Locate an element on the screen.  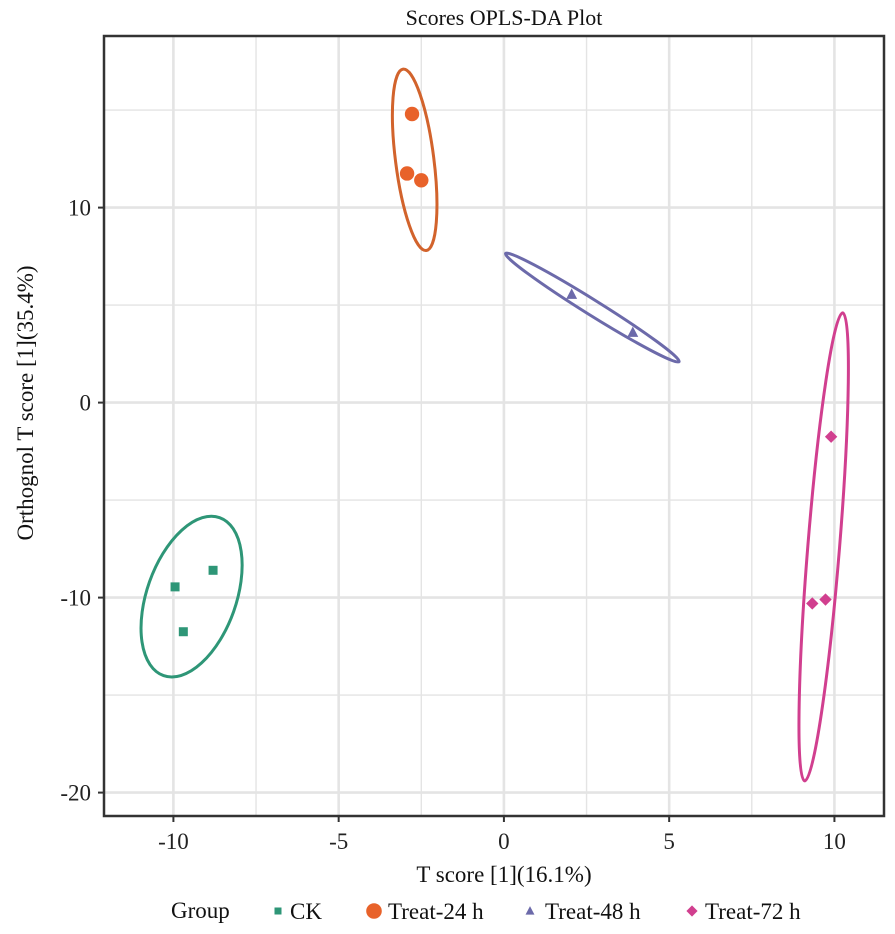
legend: Group CK Treat-24 h Treat-48 h Treat-72 h is located at coordinates (486, 911).